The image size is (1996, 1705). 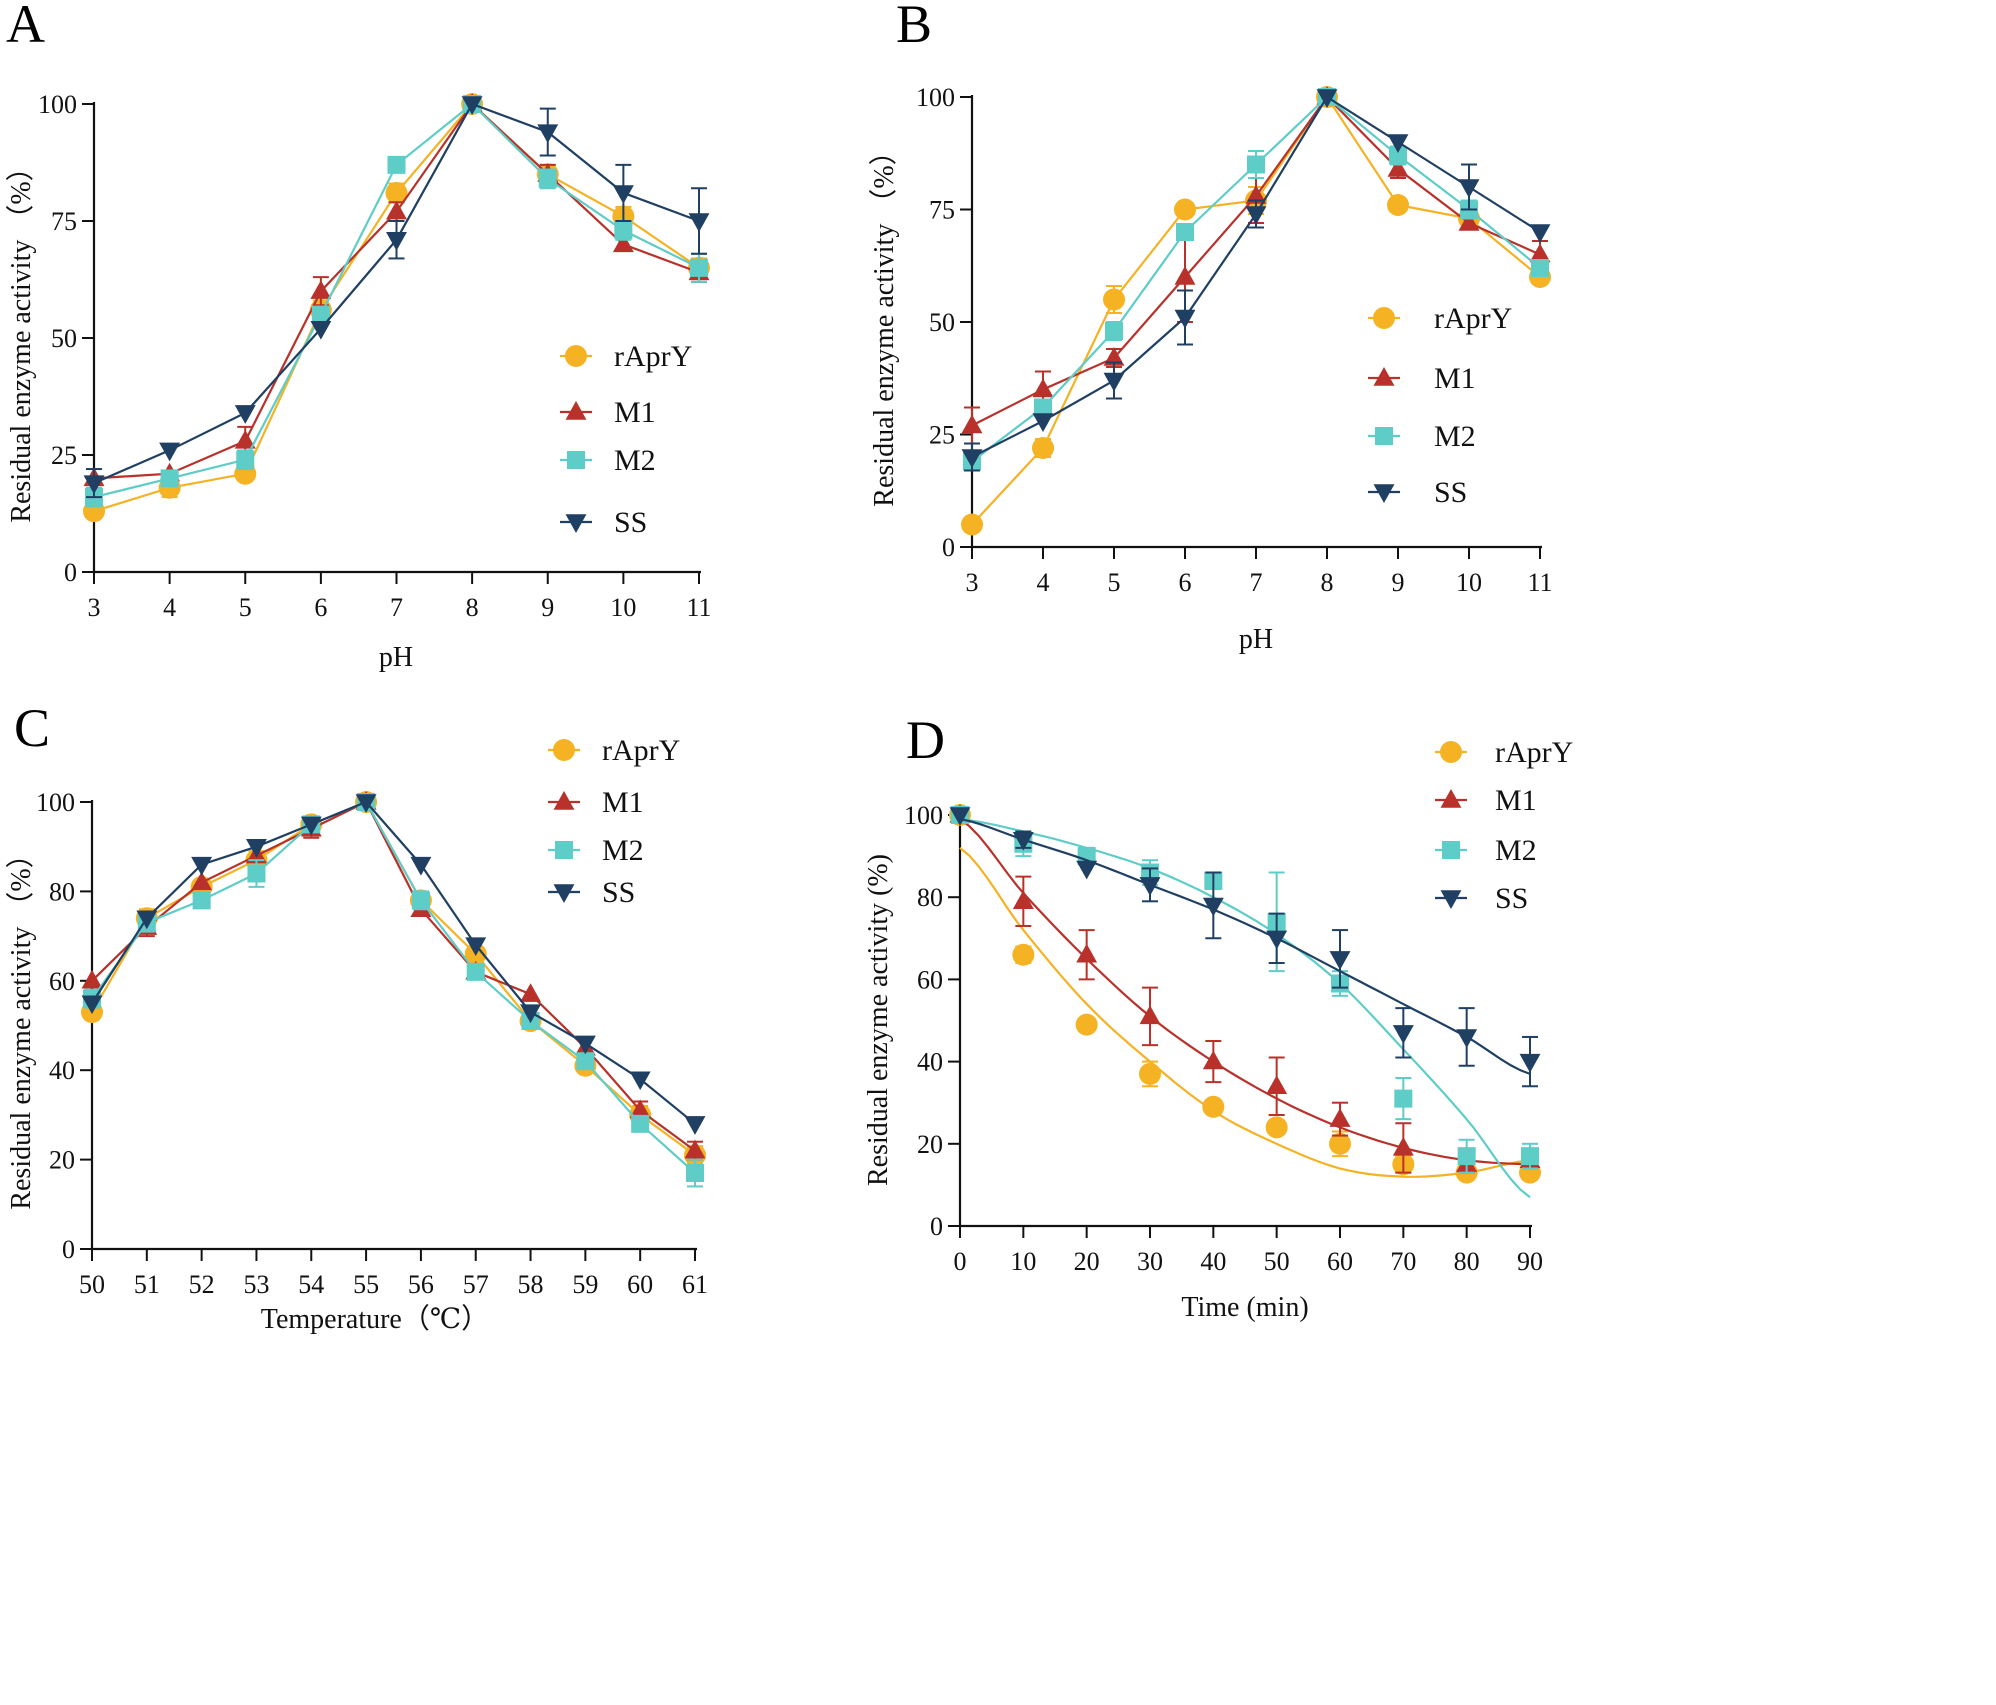 What do you see at coordinates (64, 338) in the screenshot?
I see `panel-a-y-tick-label: 50` at bounding box center [64, 338].